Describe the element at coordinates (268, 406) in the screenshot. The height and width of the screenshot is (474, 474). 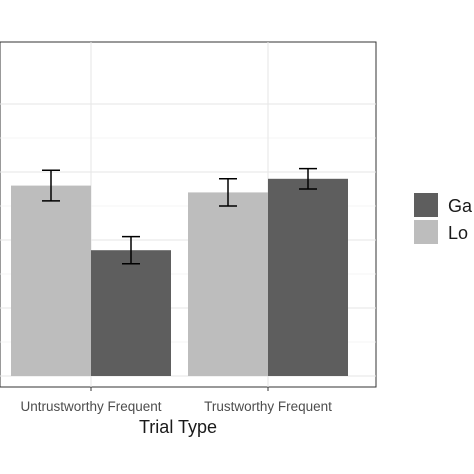
I see `x-tick-label: Trustworthy Frequent` at that location.